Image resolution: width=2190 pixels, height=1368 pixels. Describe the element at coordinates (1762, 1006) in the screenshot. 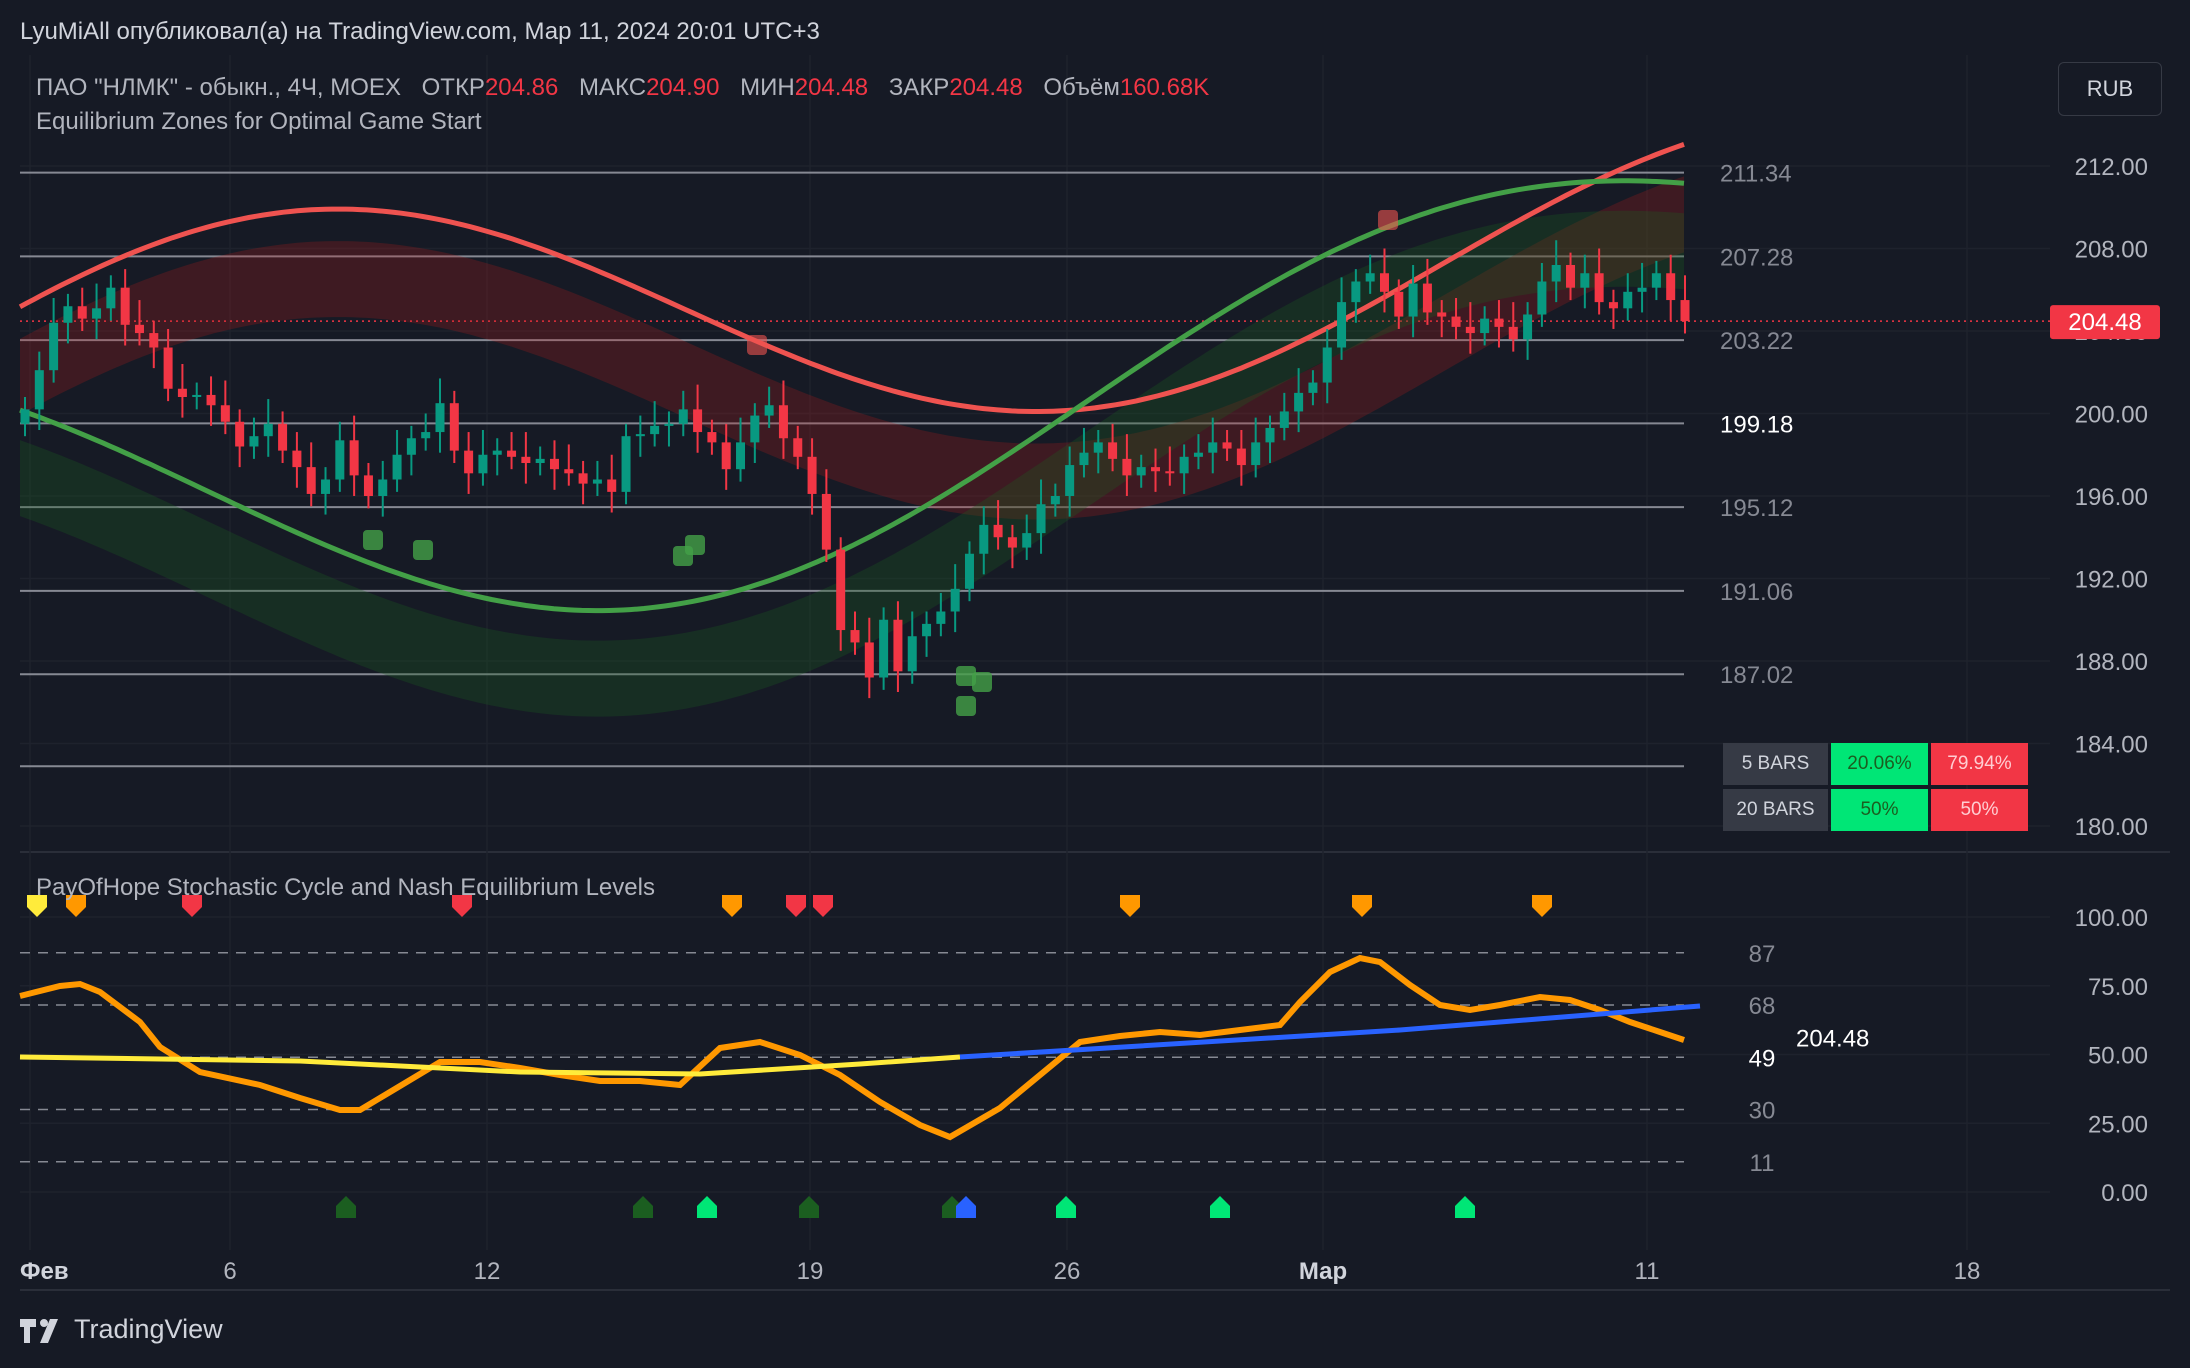

I see `osc-level-label: 68` at that location.